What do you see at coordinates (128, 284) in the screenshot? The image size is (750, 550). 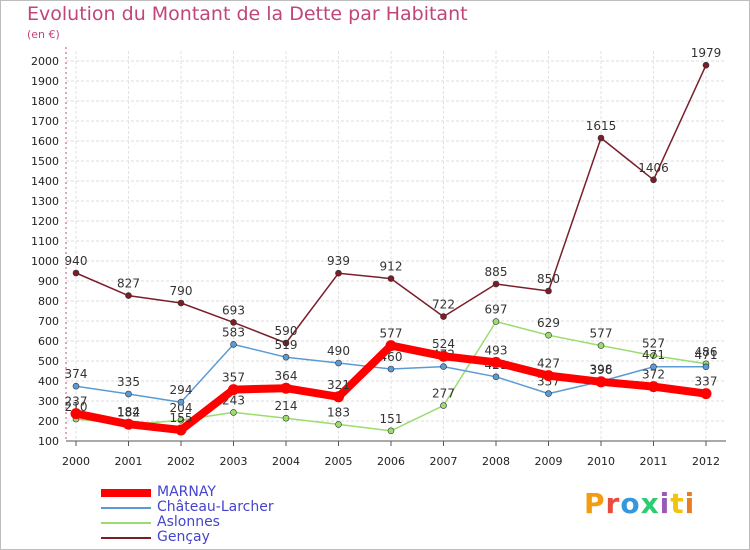 I see `data-label-gencay: 827` at bounding box center [128, 284].